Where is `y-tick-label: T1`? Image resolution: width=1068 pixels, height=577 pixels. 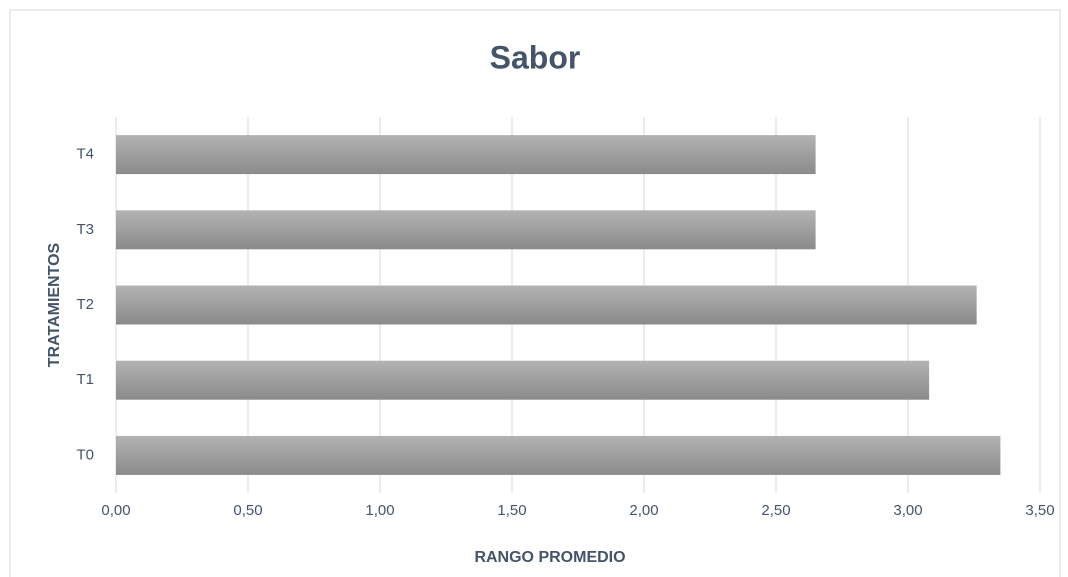
y-tick-label: T1 is located at coordinates (85, 379).